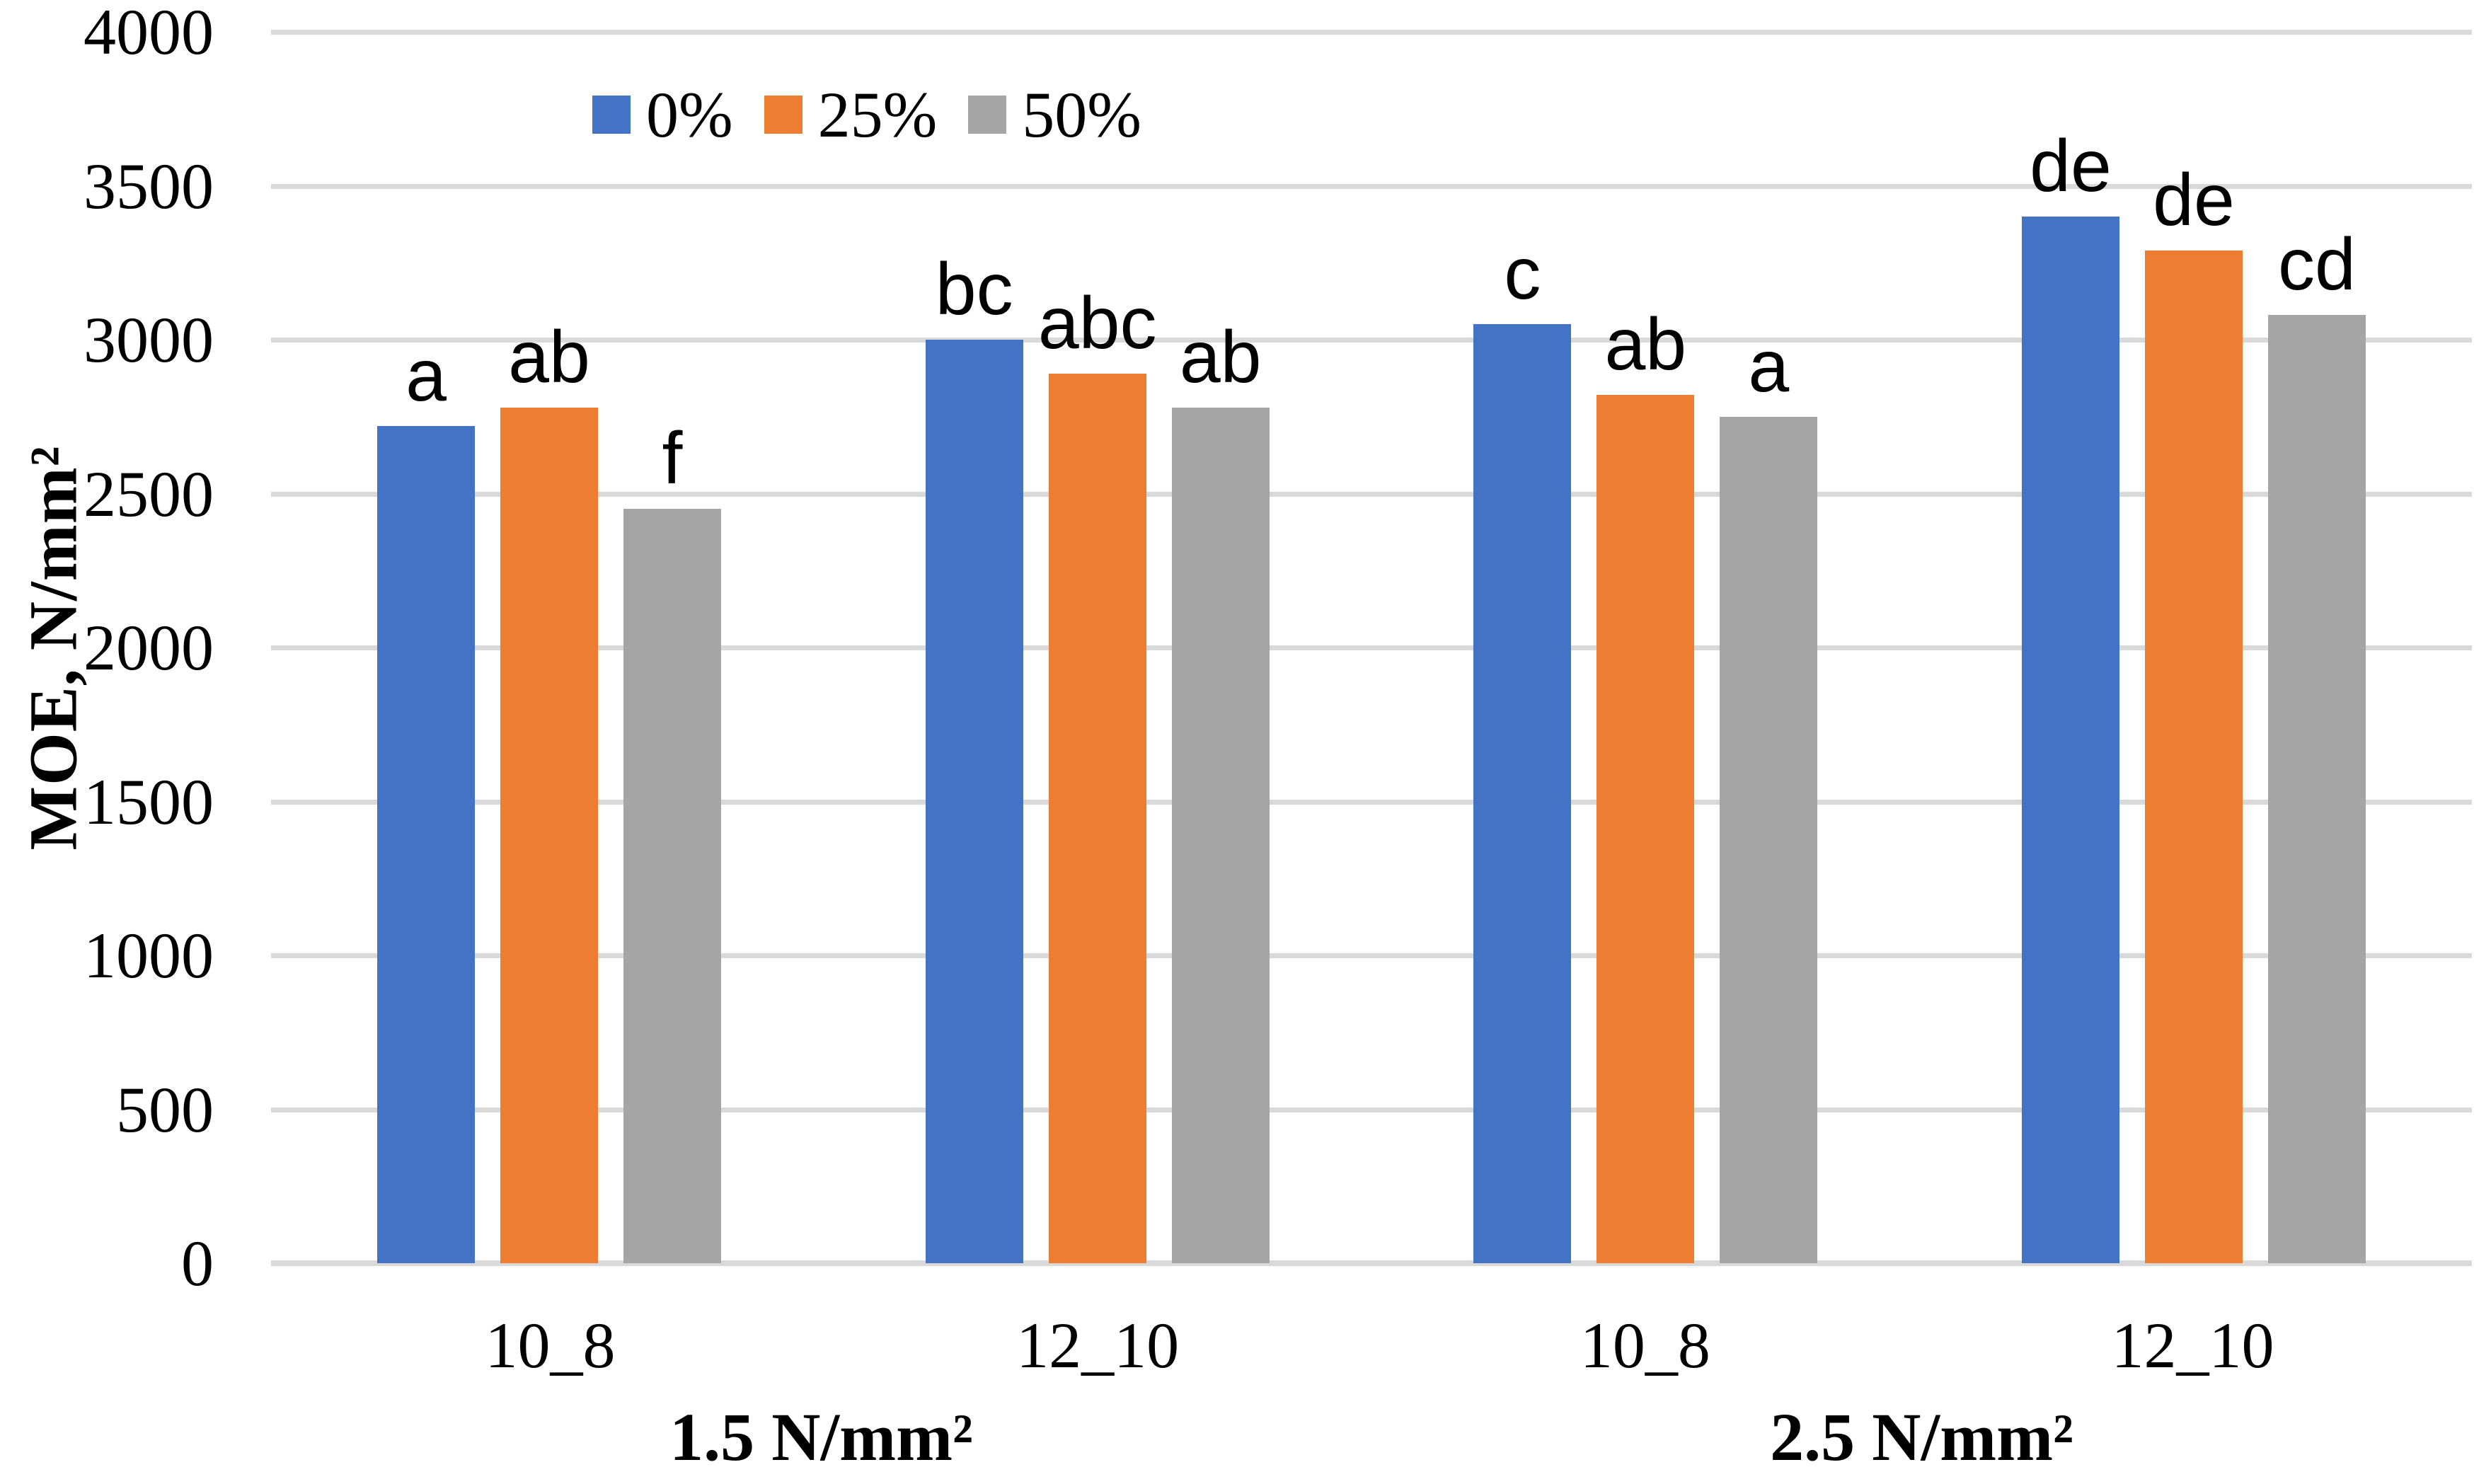  What do you see at coordinates (1371, 1437) in the screenshot?
I see `axis-group-labels: 1.5 N/mm² 2.5 N/mm²` at bounding box center [1371, 1437].